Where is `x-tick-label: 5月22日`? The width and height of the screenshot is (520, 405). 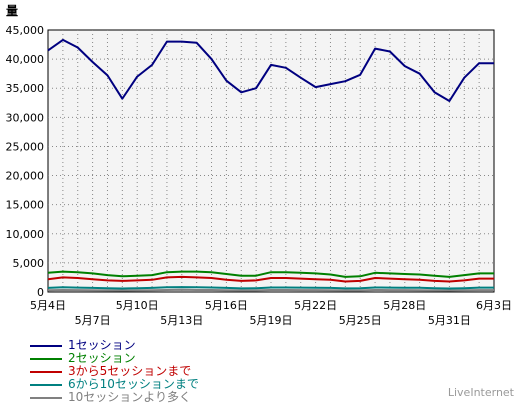
x-tick-label: 5月22日 is located at coordinates (315, 305).